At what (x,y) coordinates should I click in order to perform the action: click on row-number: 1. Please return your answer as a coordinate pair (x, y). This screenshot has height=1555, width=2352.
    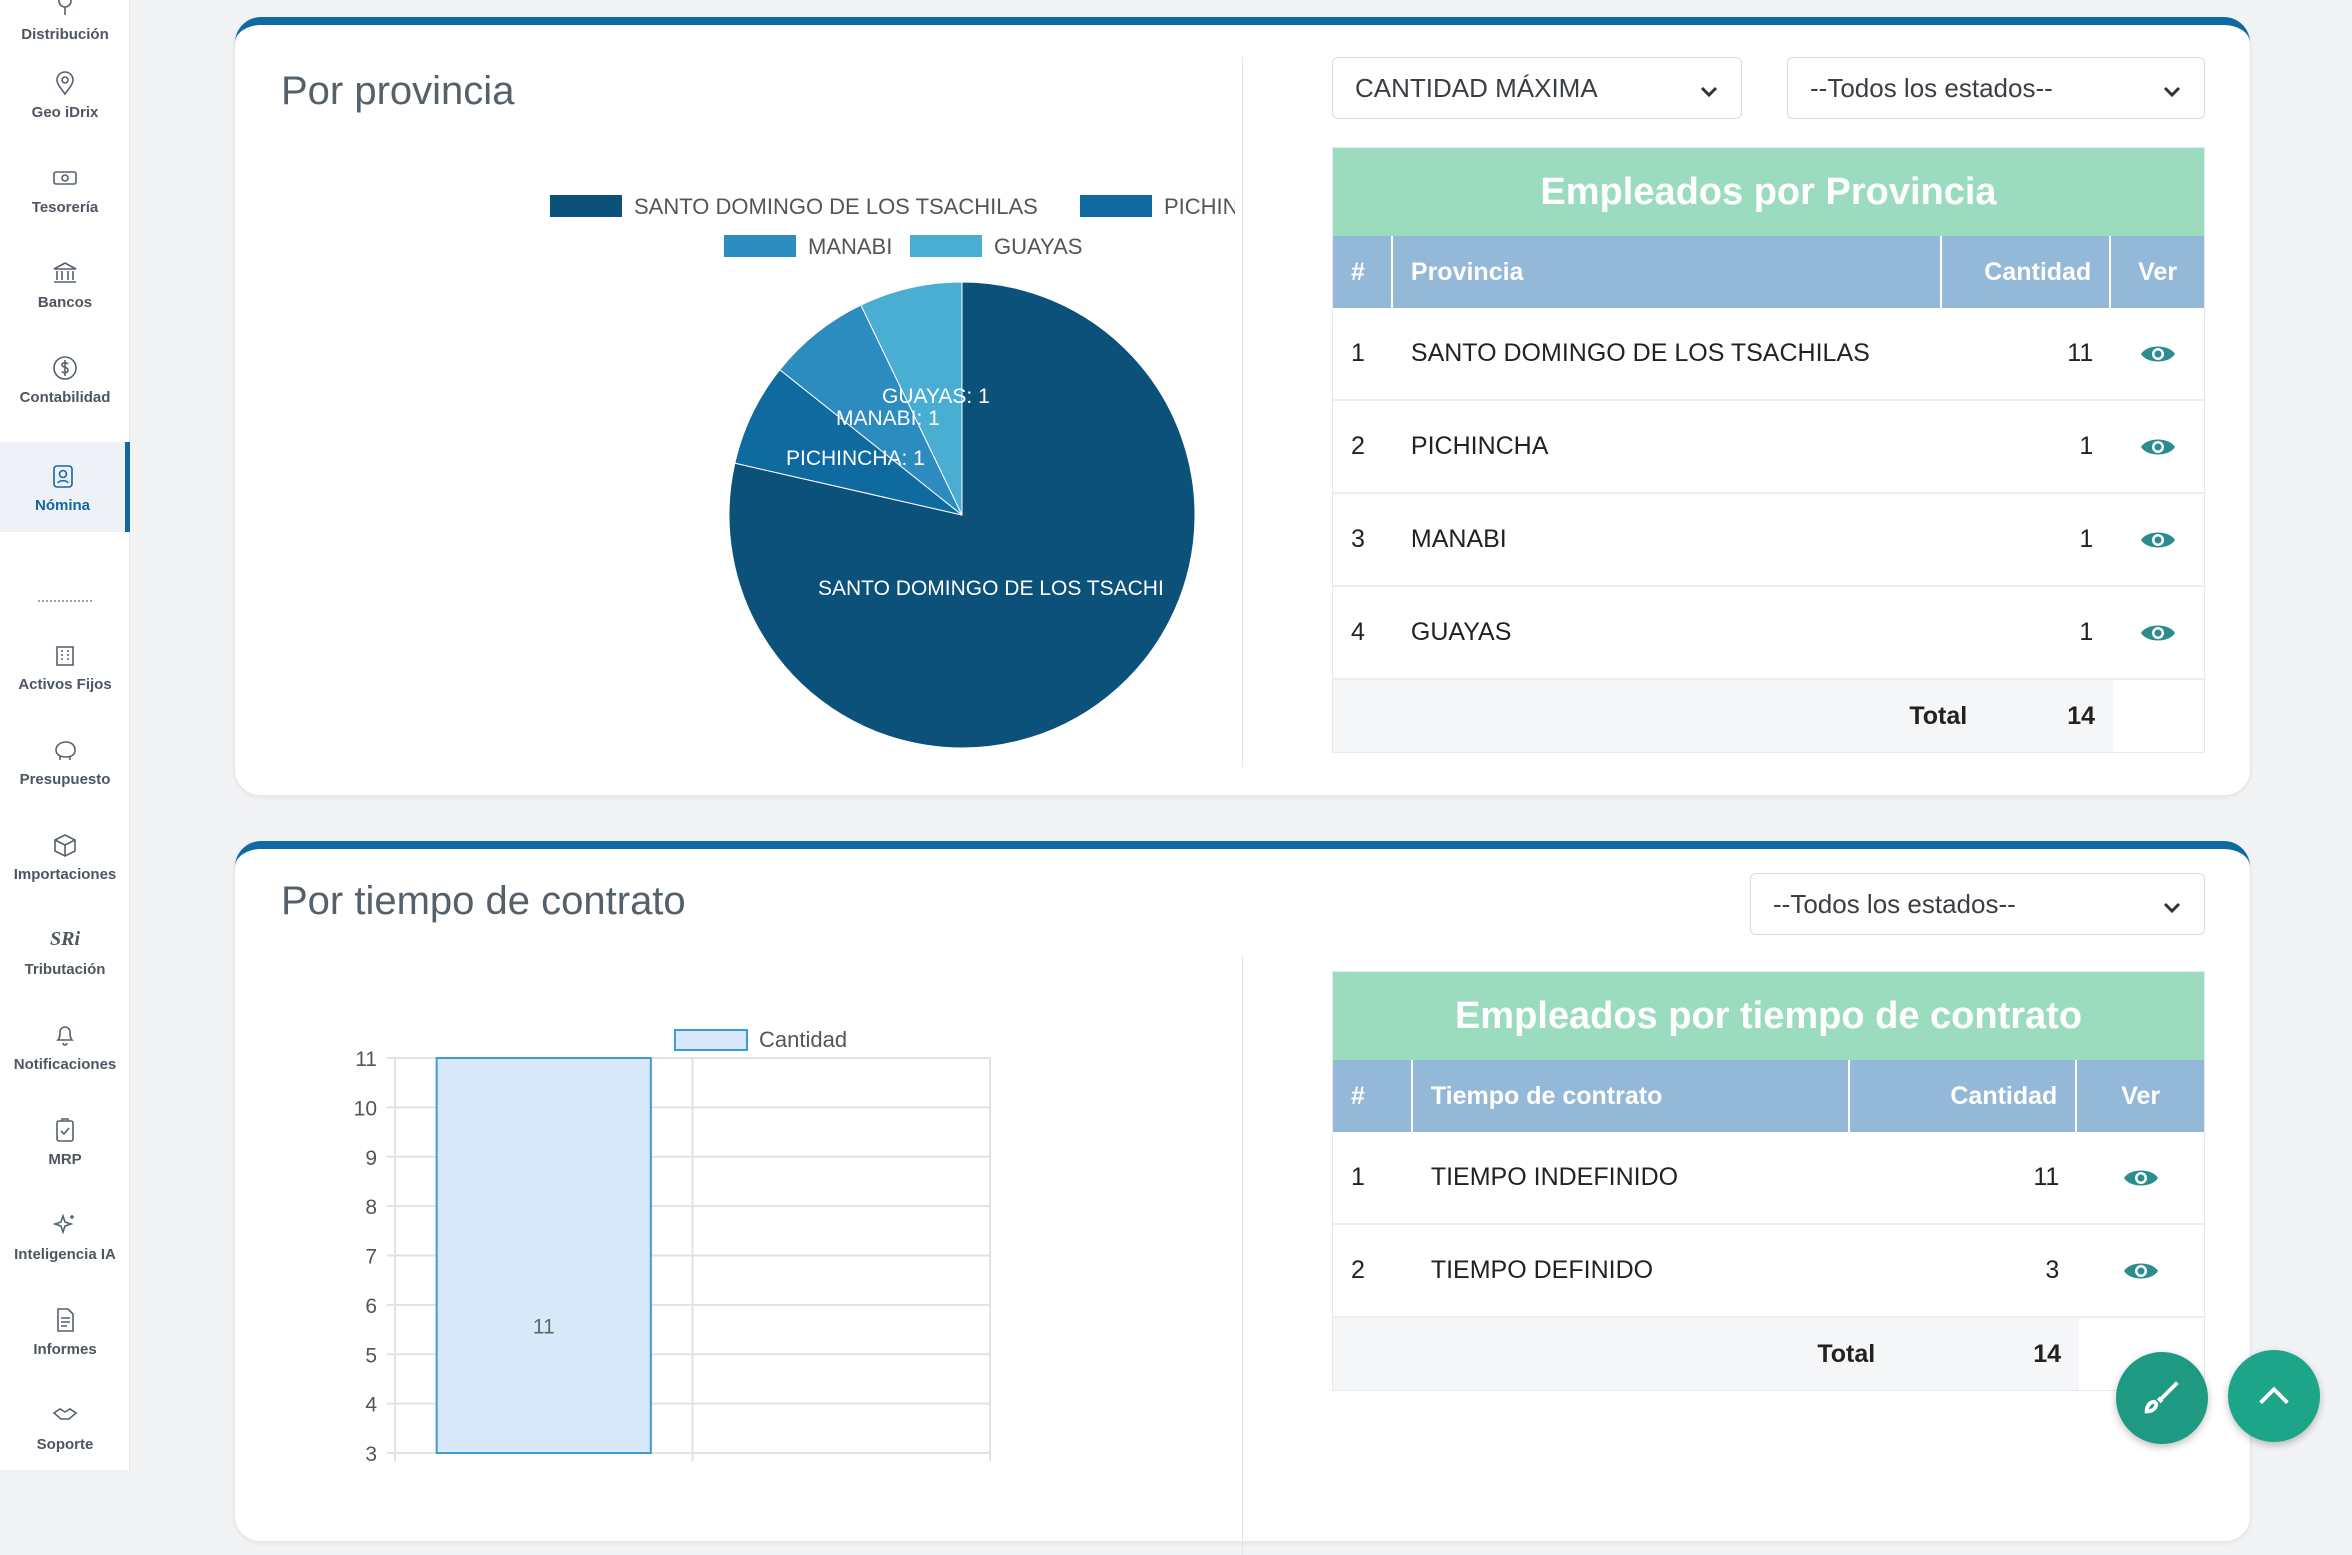
    Looking at the image, I should click on (1358, 353).